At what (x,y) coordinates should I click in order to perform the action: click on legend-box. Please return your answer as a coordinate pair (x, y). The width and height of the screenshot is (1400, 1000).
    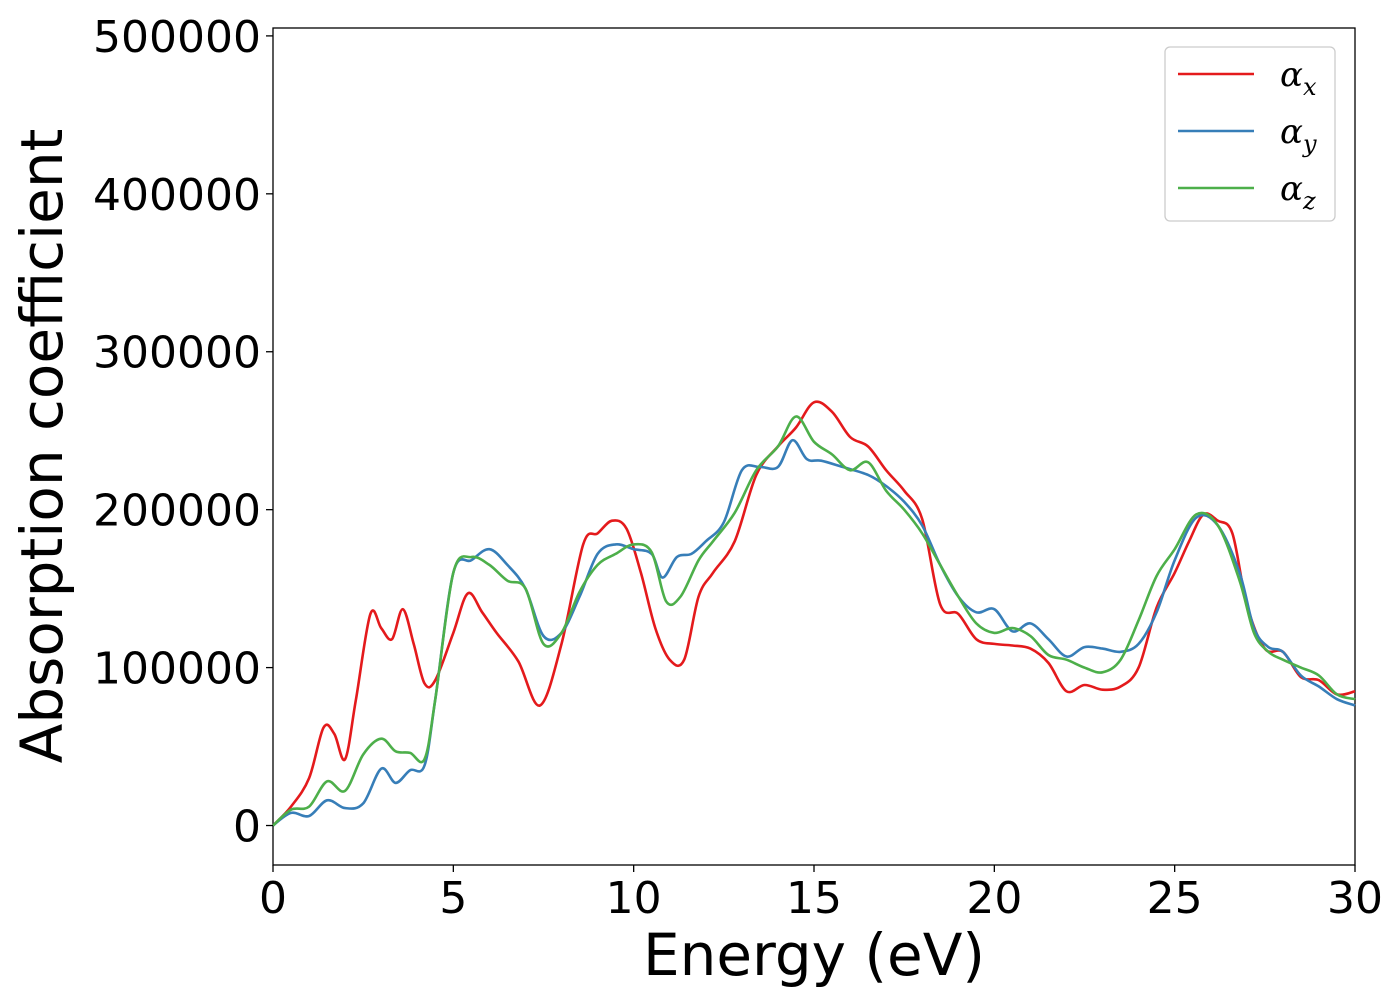
    Looking at the image, I should click on (1250, 134).